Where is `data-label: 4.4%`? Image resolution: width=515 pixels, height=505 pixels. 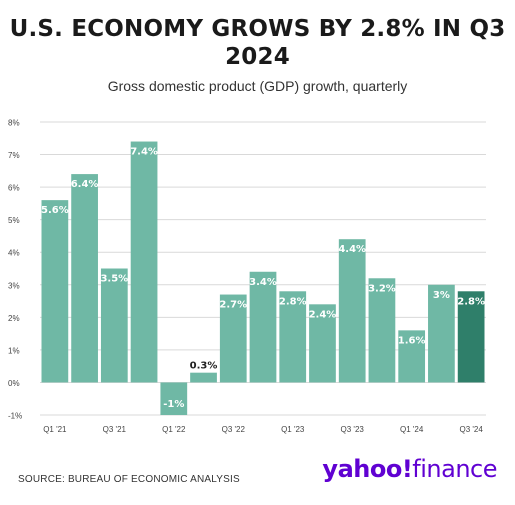 data-label: 4.4% is located at coordinates (352, 249).